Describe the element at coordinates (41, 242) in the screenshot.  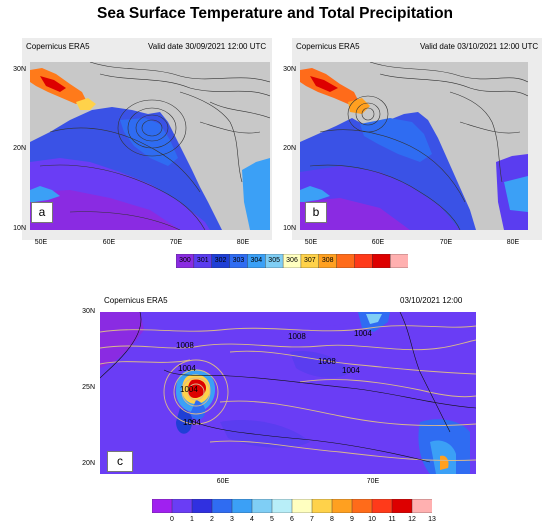
I see `panel-a-lon-50e: 50E` at that location.